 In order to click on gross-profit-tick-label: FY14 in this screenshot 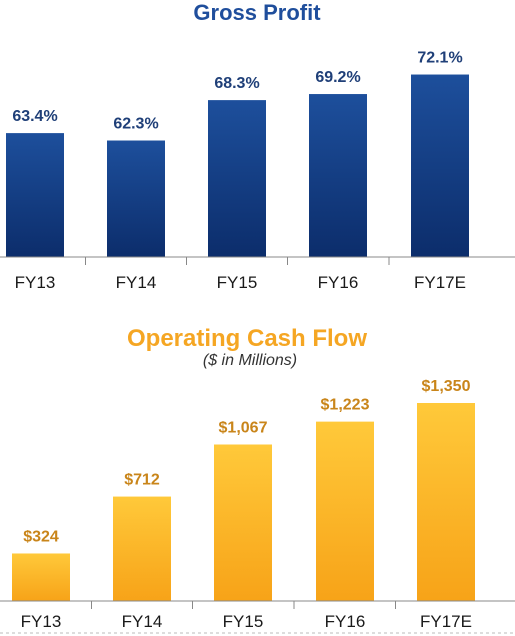, I will do `click(136, 282)`.